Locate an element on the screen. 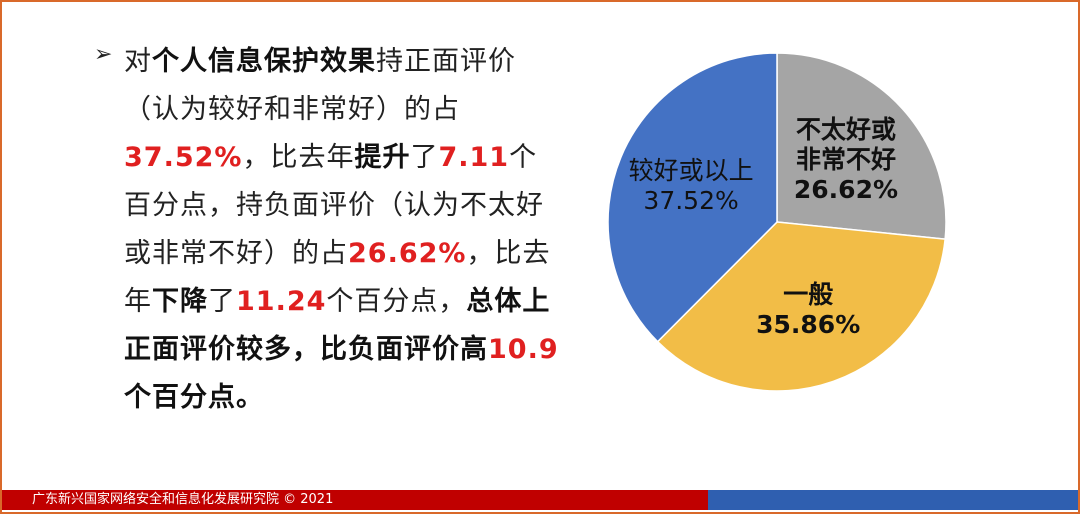 This screenshot has height=514, width=1080. text-run: 37.52% is located at coordinates (183, 157).